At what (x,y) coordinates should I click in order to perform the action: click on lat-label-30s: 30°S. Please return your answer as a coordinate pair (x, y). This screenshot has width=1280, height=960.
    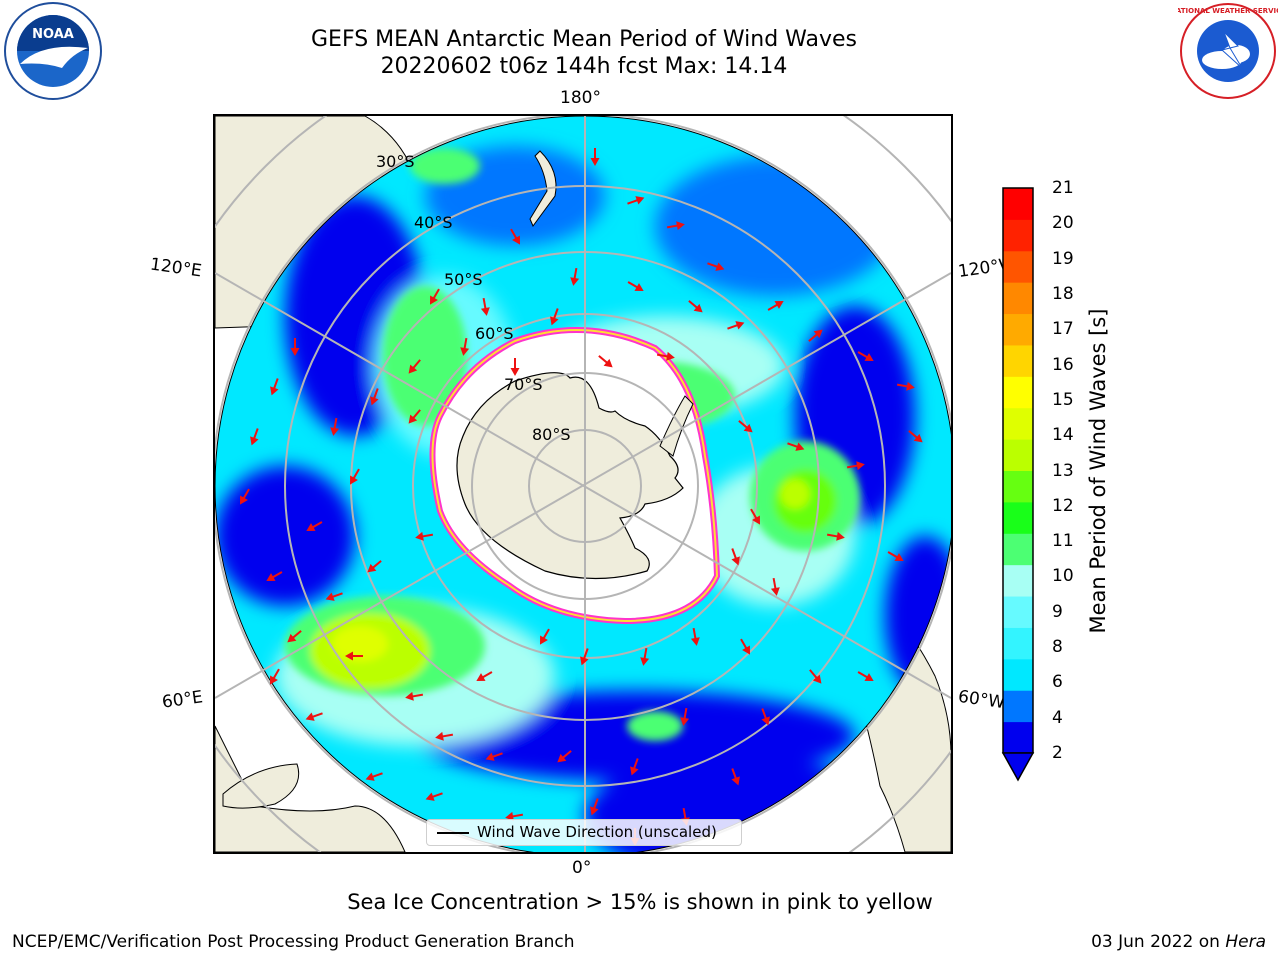
    Looking at the image, I should click on (395, 161).